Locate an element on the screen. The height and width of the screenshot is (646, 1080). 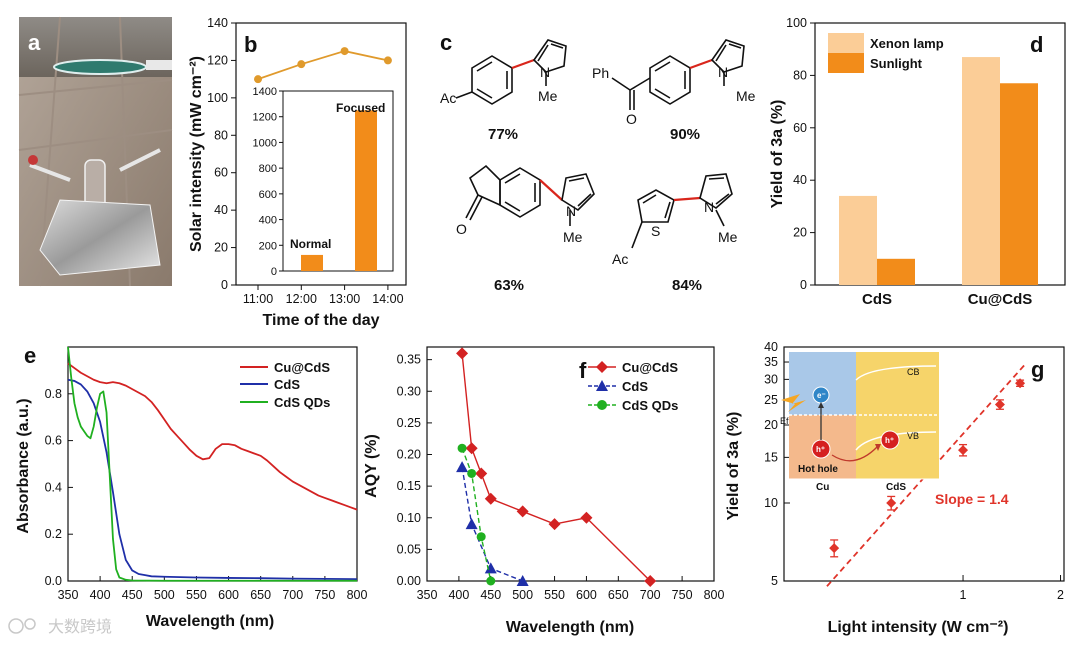
f-point-diamond is located at coordinates (586, 517).